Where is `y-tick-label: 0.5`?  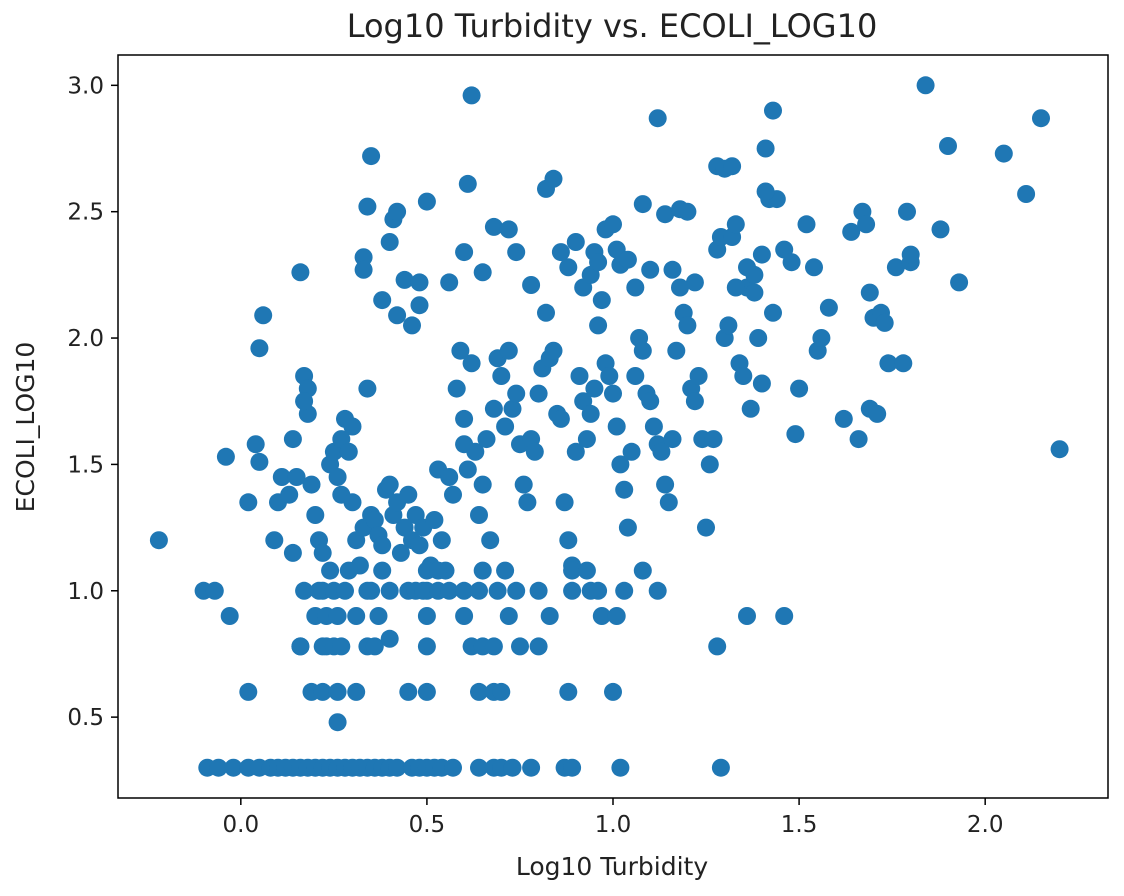 y-tick-label: 0.5 is located at coordinates (85, 718).